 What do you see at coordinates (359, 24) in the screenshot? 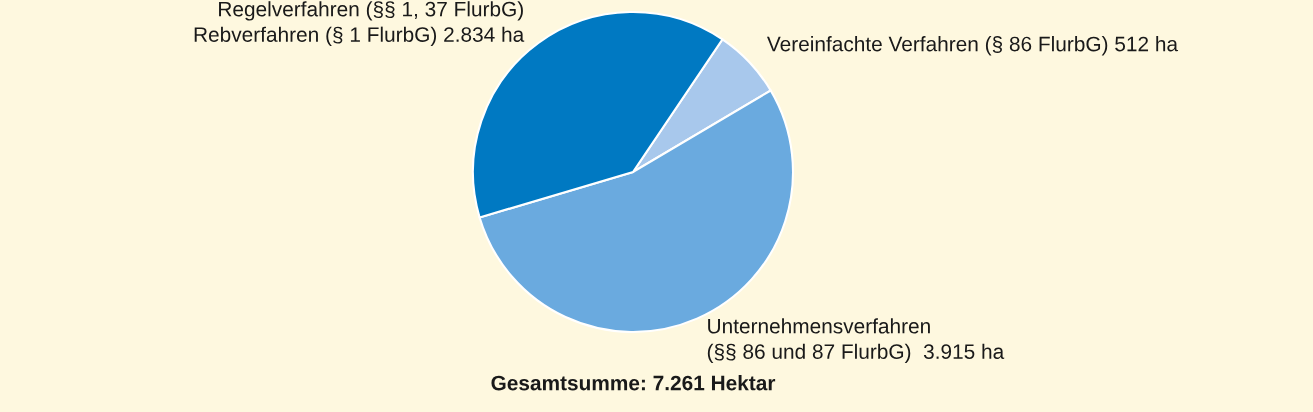
I see `slice-label: Regelverfahren (§§ 1, 37 FlurbG) Rebverfahren (§ 1 FlurbG) 2.834 ha` at bounding box center [359, 24].